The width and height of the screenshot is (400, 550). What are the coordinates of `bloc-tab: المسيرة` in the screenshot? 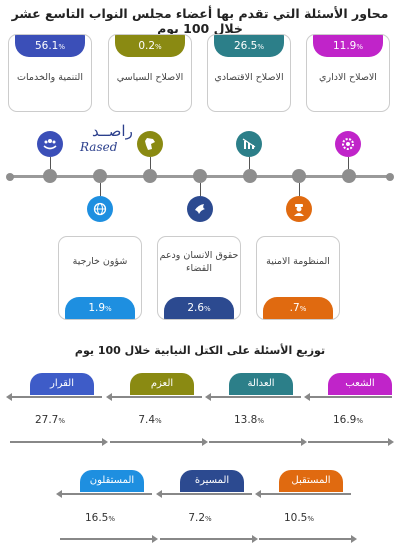 It's located at (212, 481).